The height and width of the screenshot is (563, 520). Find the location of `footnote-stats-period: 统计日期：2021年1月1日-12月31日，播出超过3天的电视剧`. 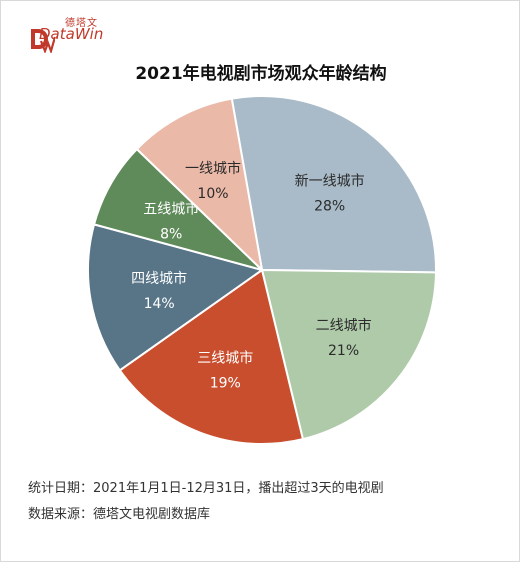

footnote-stats-period: 统计日期：2021年1月1日-12月31日，播出超过3天的电视剧 is located at coordinates (206, 488).